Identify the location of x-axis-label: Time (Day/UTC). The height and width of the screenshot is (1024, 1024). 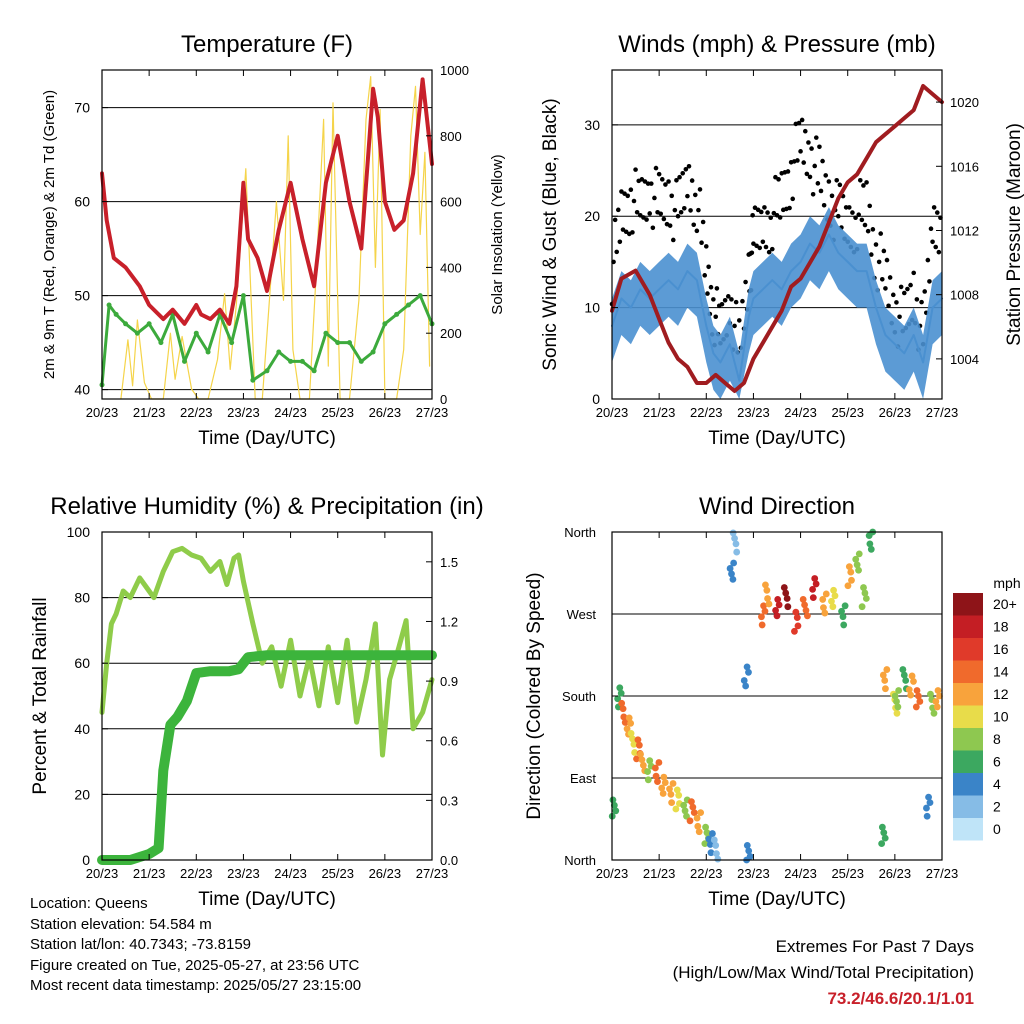
(777, 899).